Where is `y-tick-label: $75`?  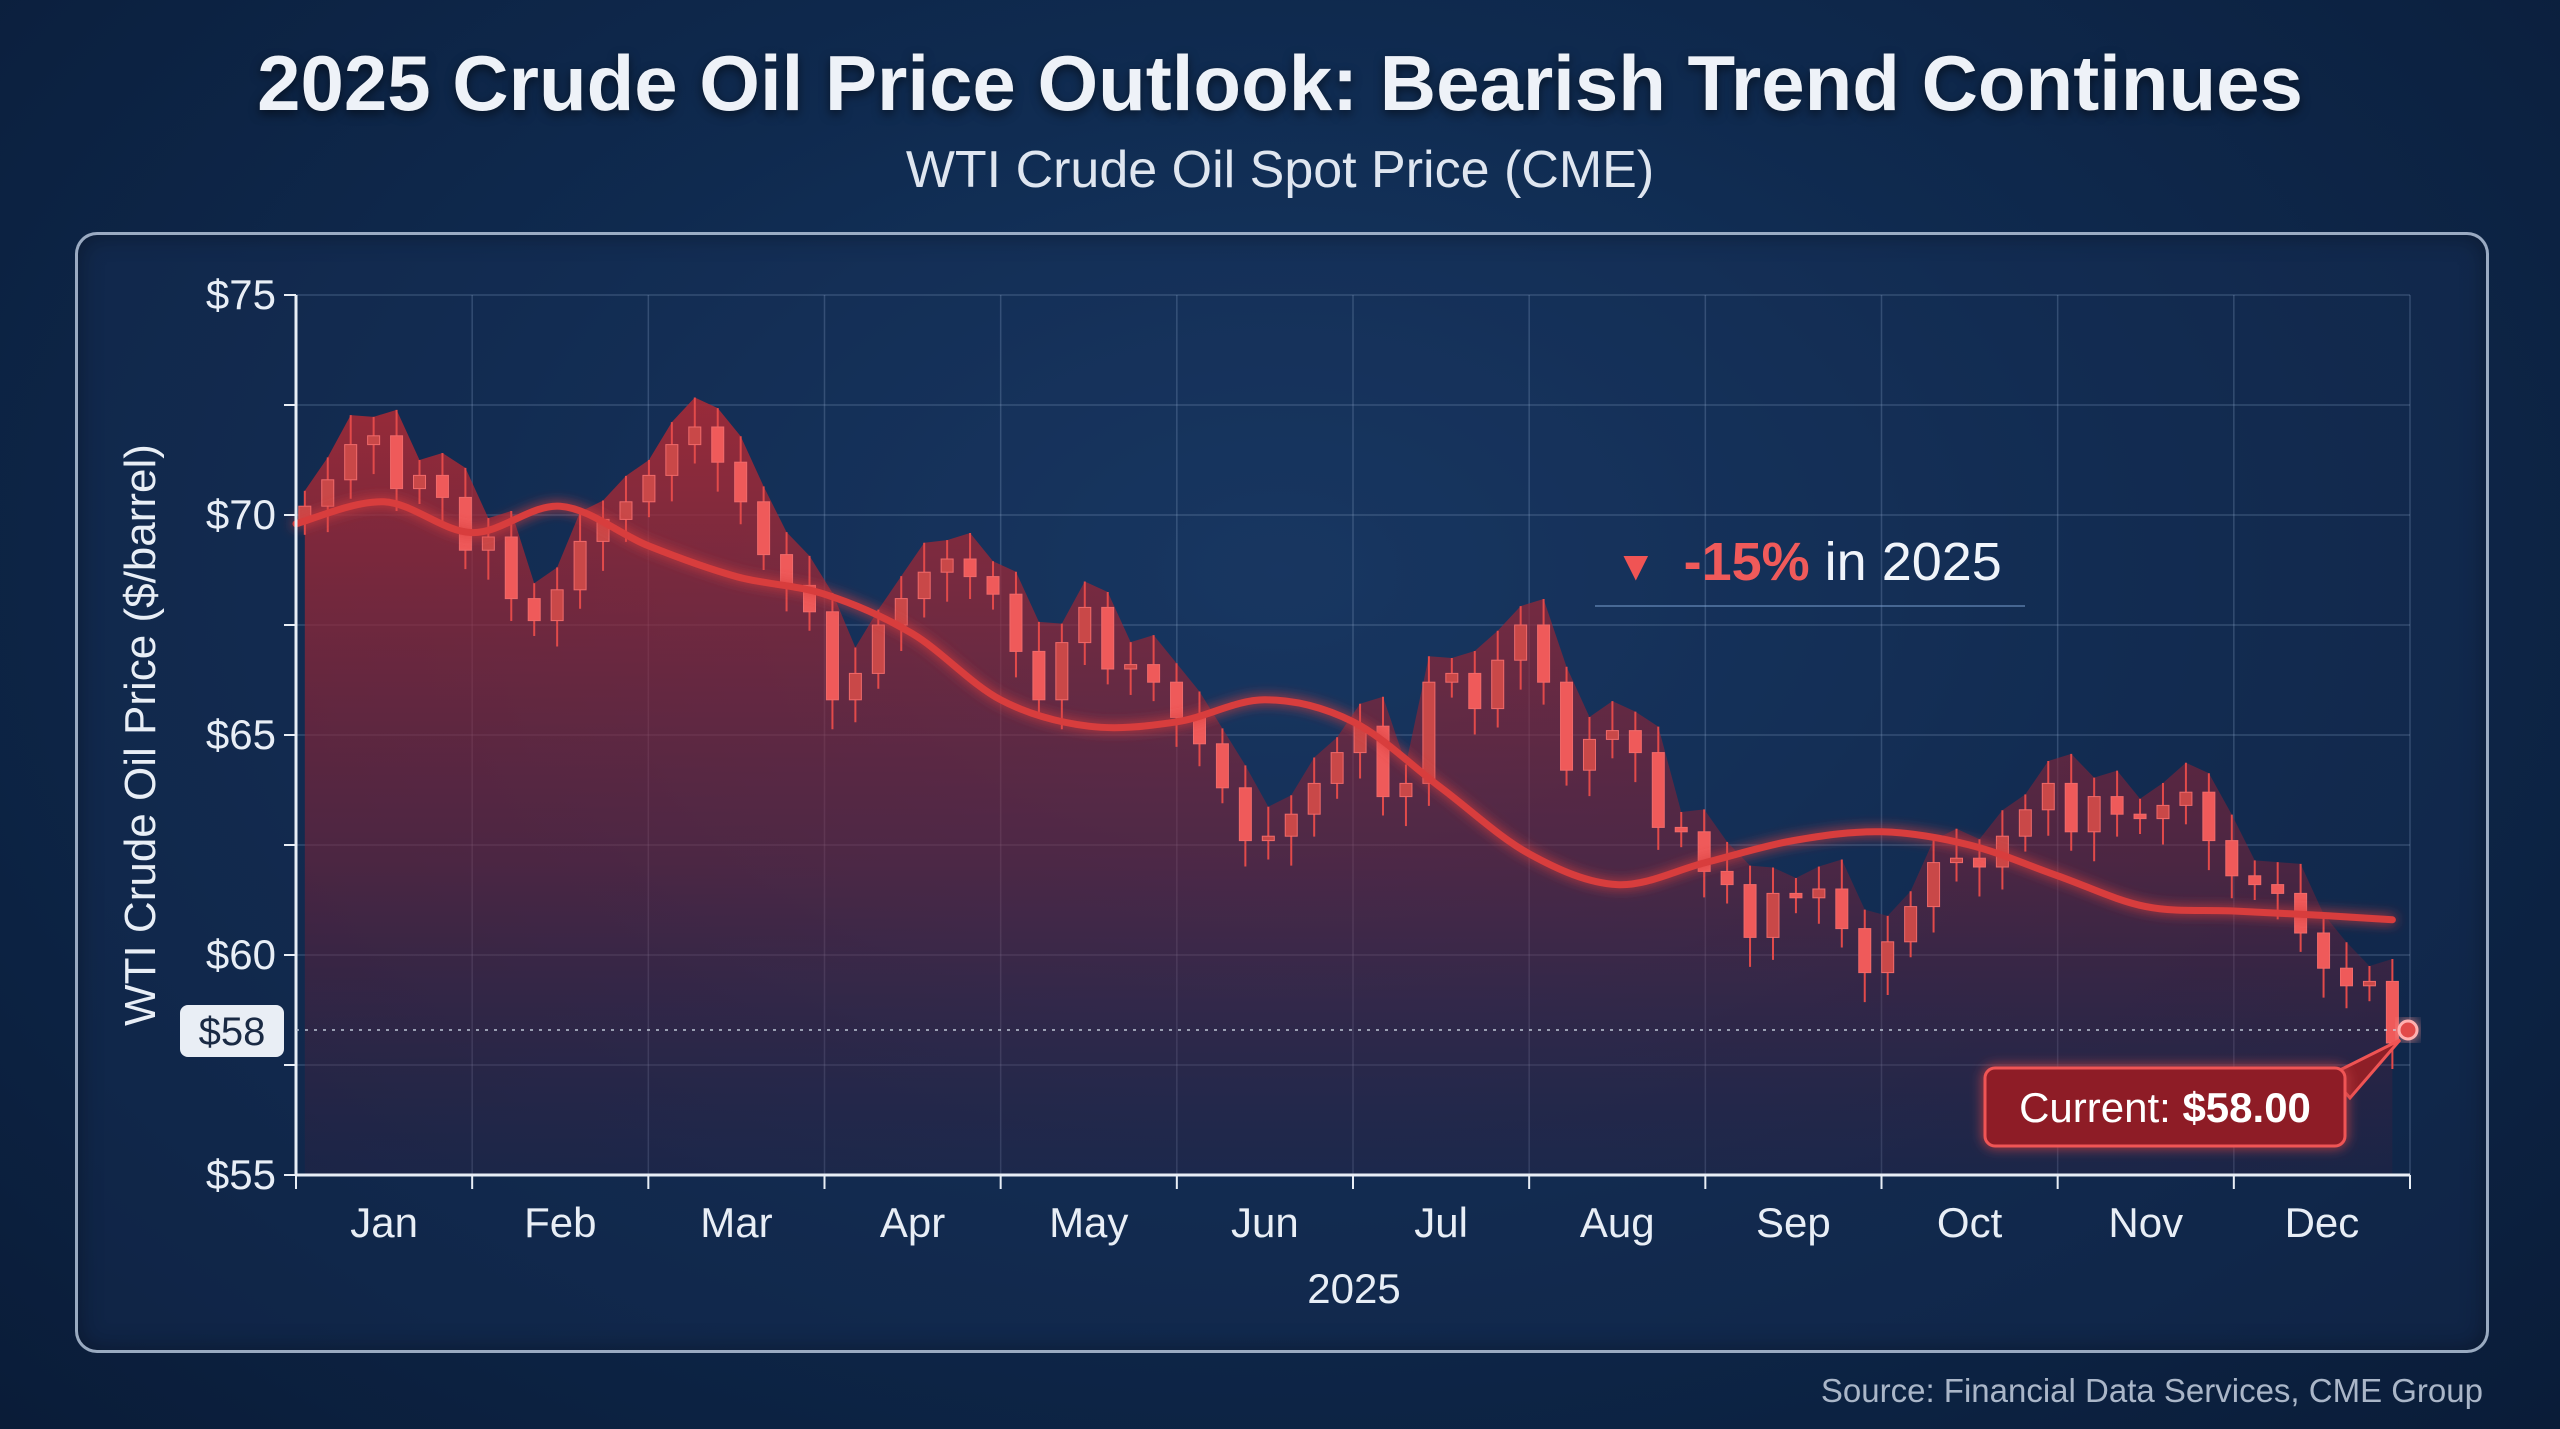 y-tick-label: $75 is located at coordinates (241, 294).